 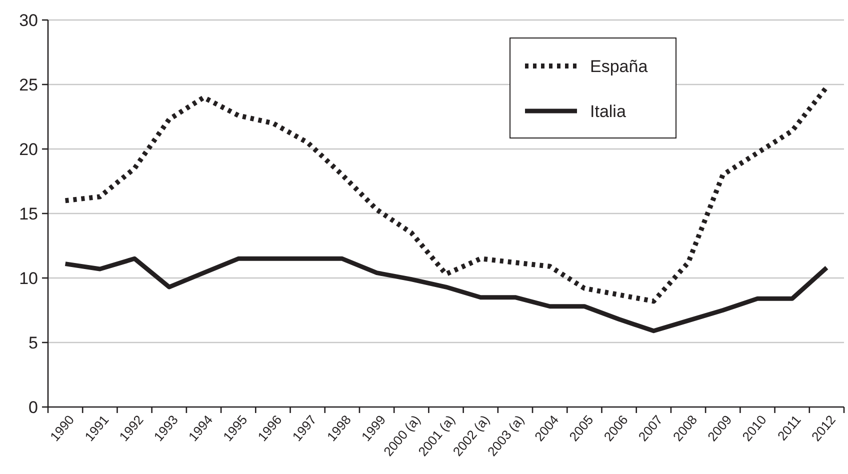 What do you see at coordinates (33, 342) in the screenshot?
I see `y-tick-label: 5` at bounding box center [33, 342].